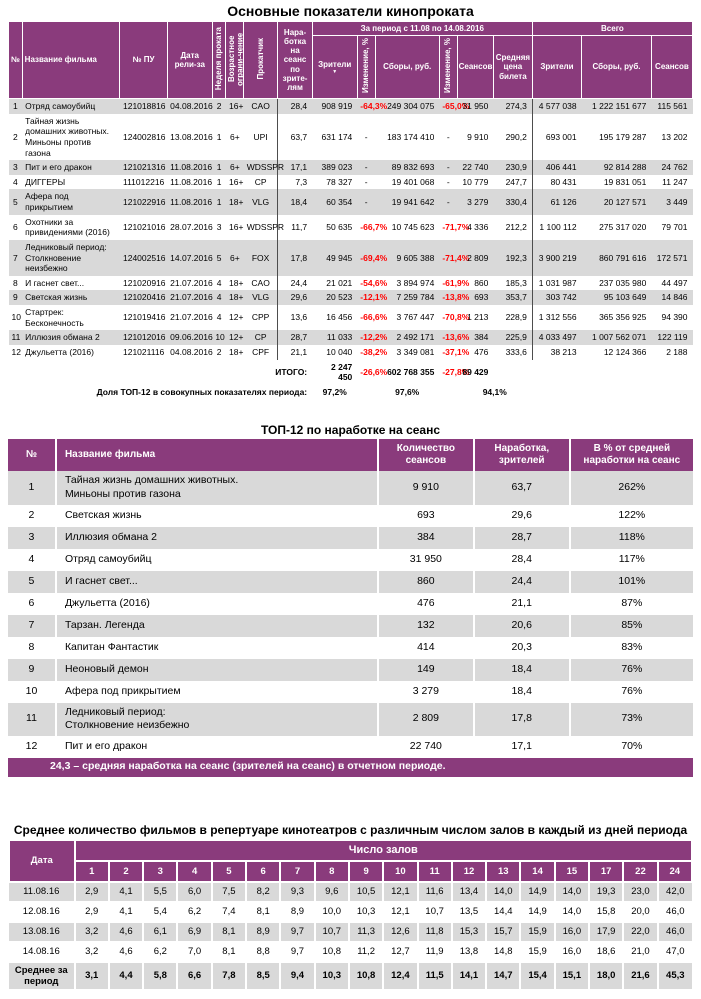 The height and width of the screenshot is (999, 701). Describe the element at coordinates (335, 372) in the screenshot. I see `totals-viewers: 2 247 450` at that location.